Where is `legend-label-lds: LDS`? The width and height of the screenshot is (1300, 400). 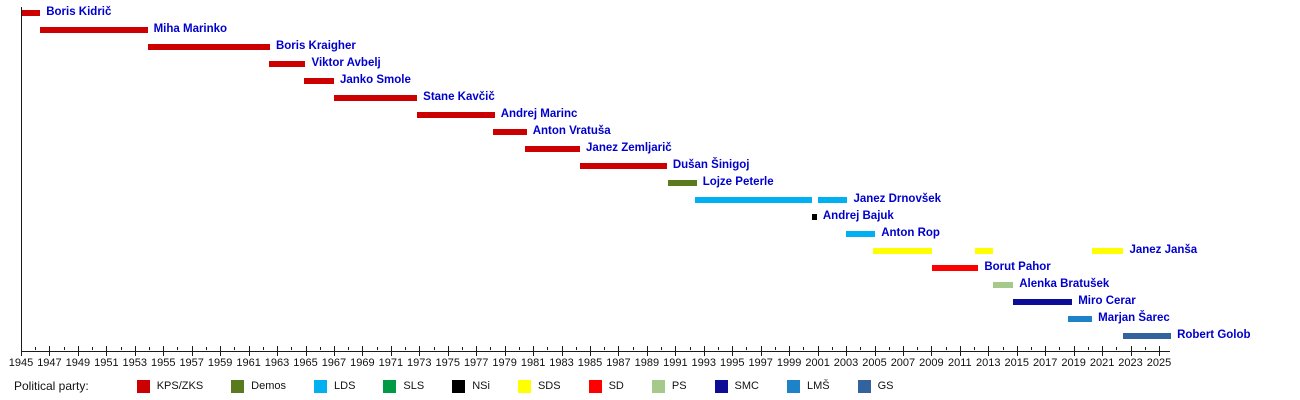 legend-label-lds: LDS is located at coordinates (345, 386).